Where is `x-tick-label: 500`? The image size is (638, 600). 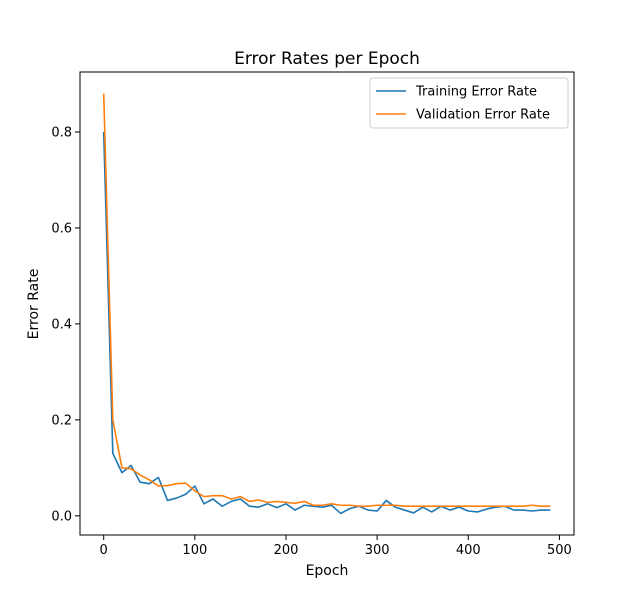 x-tick-label: 500 is located at coordinates (559, 550).